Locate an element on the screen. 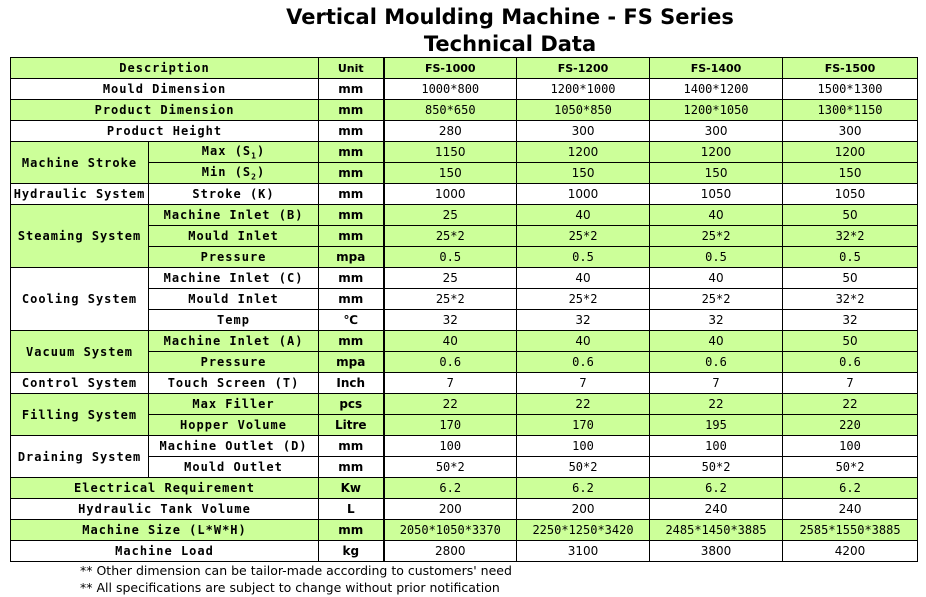  row-label: Stroke (K) is located at coordinates (233, 194).